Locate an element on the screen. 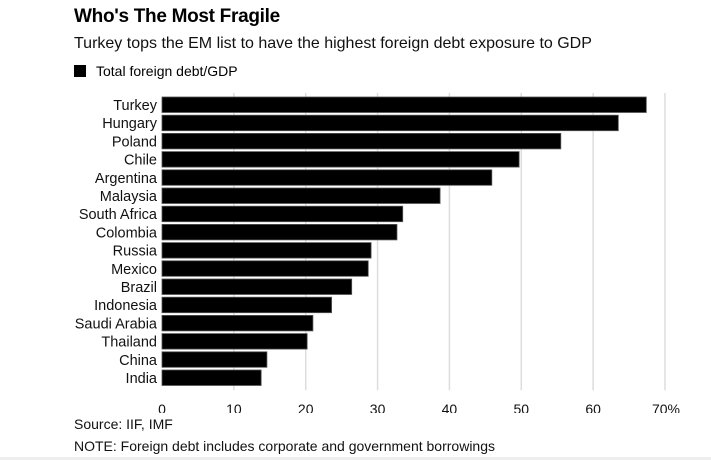 This screenshot has width=711, height=460. category-label: Brazil is located at coordinates (139, 288).